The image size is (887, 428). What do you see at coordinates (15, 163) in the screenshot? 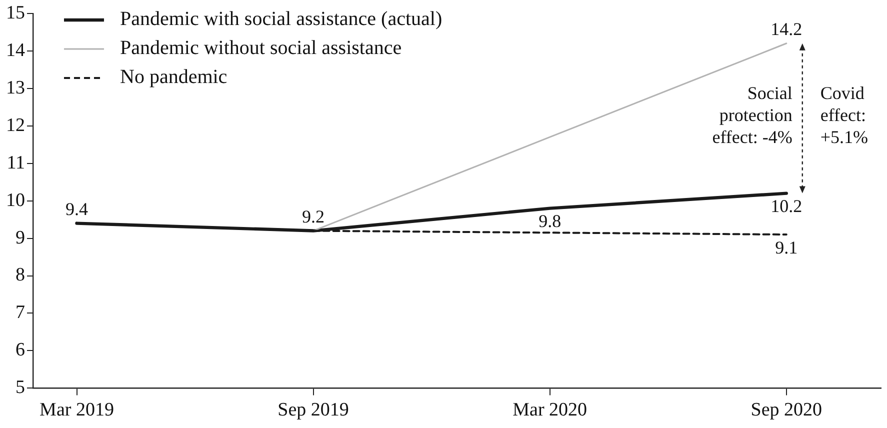
I see `y-tick-label: 11` at bounding box center [15, 163].